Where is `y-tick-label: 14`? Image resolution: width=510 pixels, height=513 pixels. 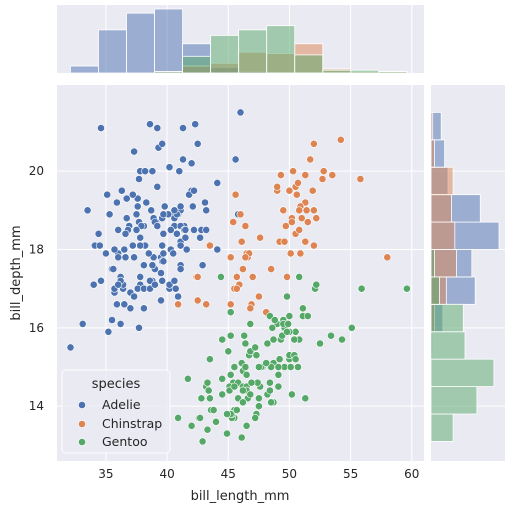 y-tick-label: 14 is located at coordinates (36, 406).